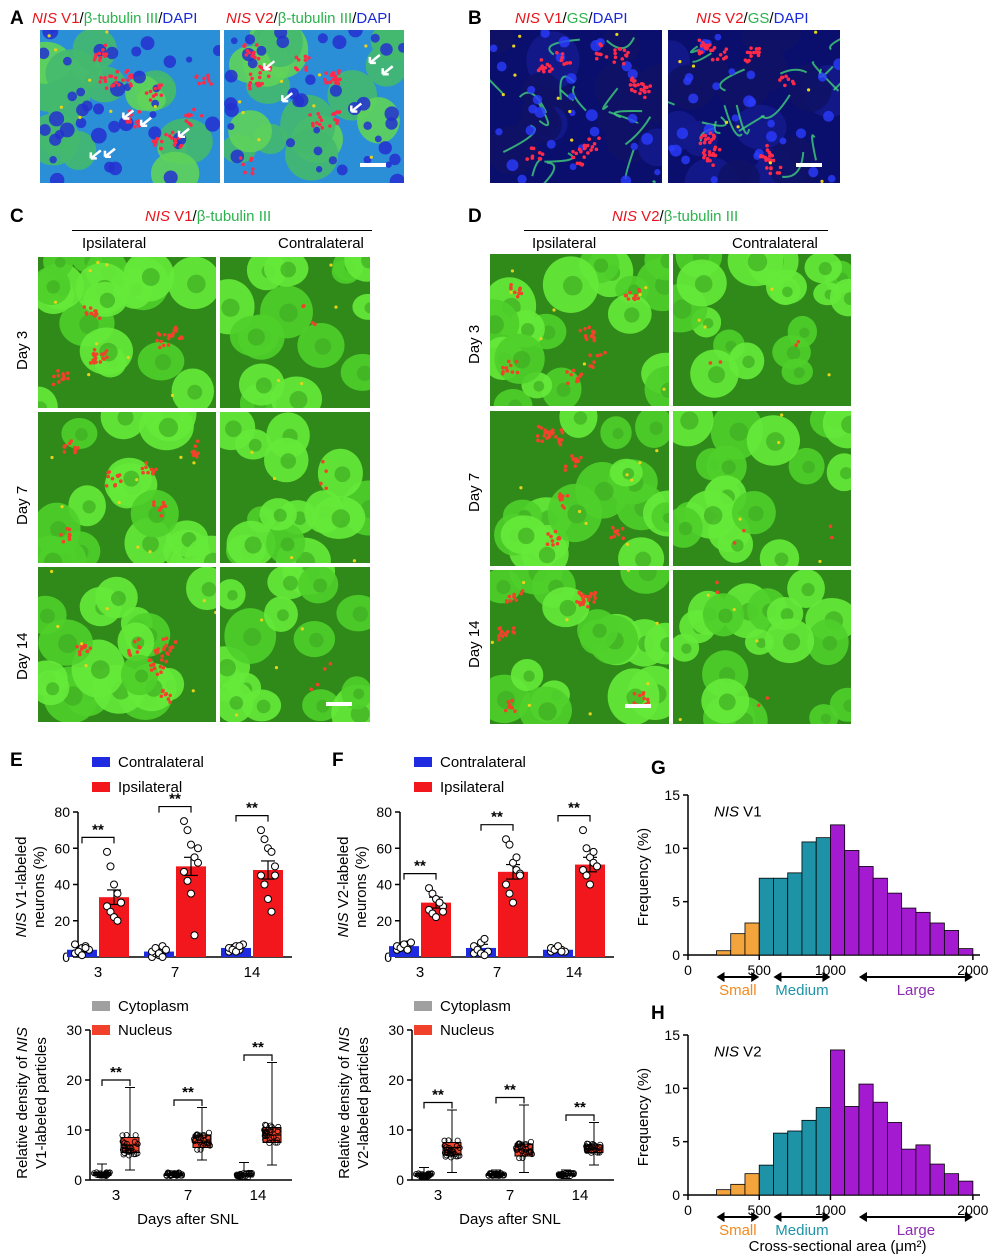  I want to click on x-tick-label: 0, so click(688, 970).